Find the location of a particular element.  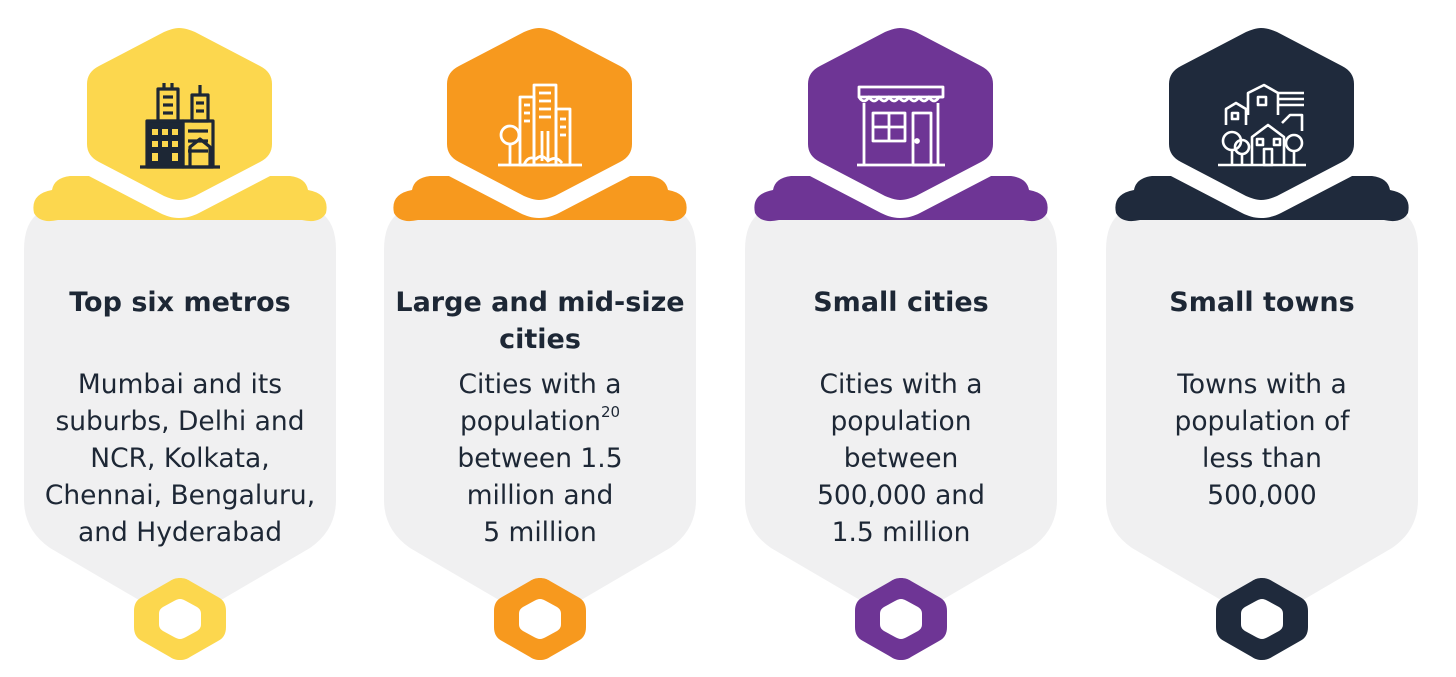

description-line: 1.5 million is located at coordinates (901, 532).